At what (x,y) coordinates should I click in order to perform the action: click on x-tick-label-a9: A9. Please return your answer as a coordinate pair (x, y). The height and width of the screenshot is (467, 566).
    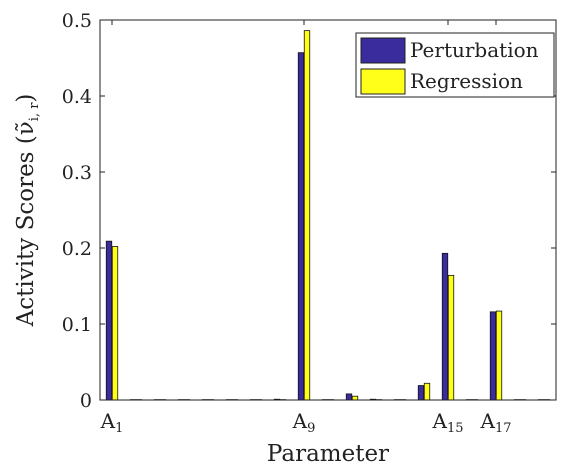
    Looking at the image, I should click on (304, 422).